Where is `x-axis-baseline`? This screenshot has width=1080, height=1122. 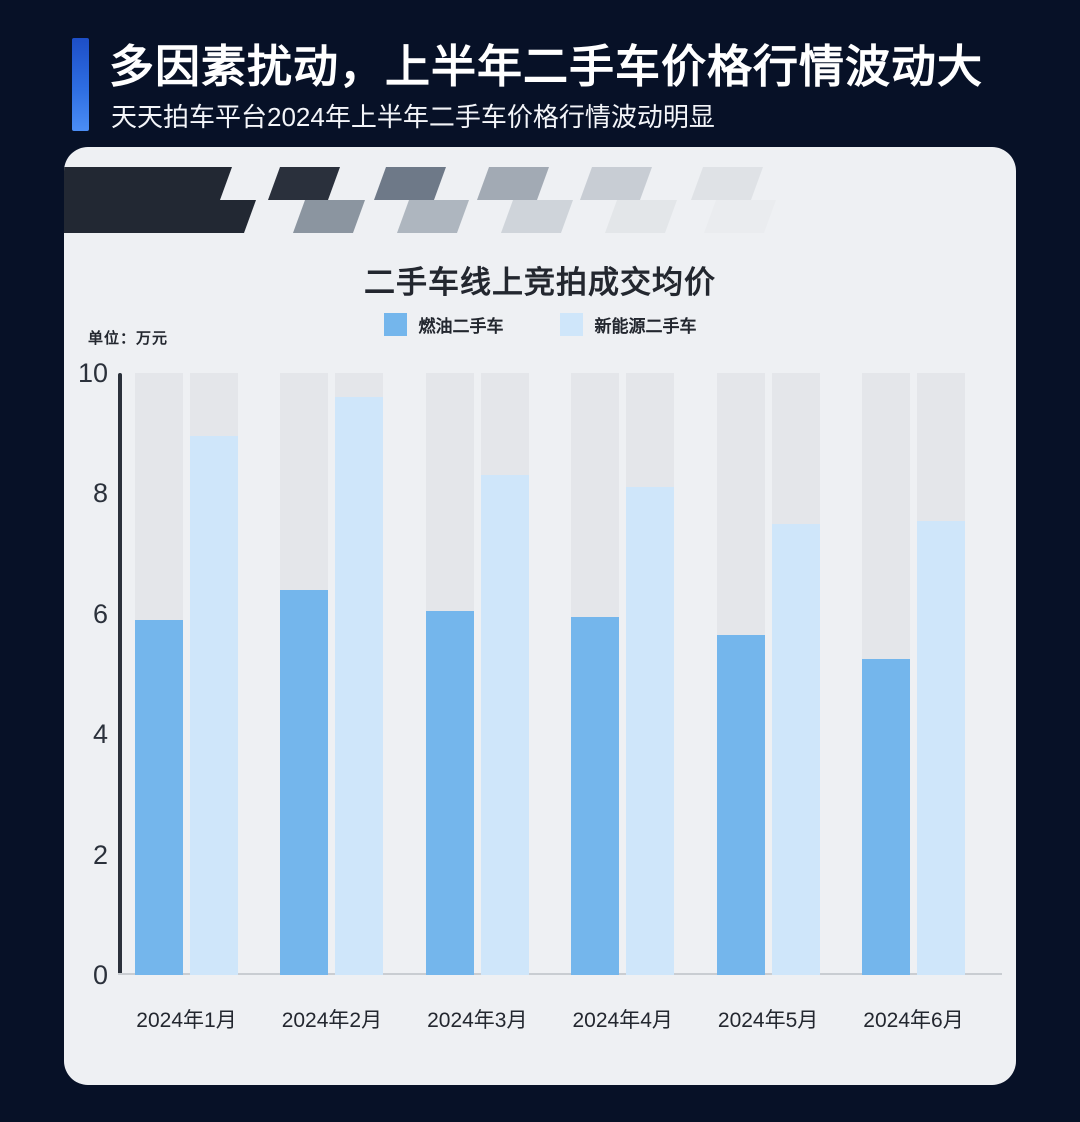 x-axis-baseline is located at coordinates (560, 974).